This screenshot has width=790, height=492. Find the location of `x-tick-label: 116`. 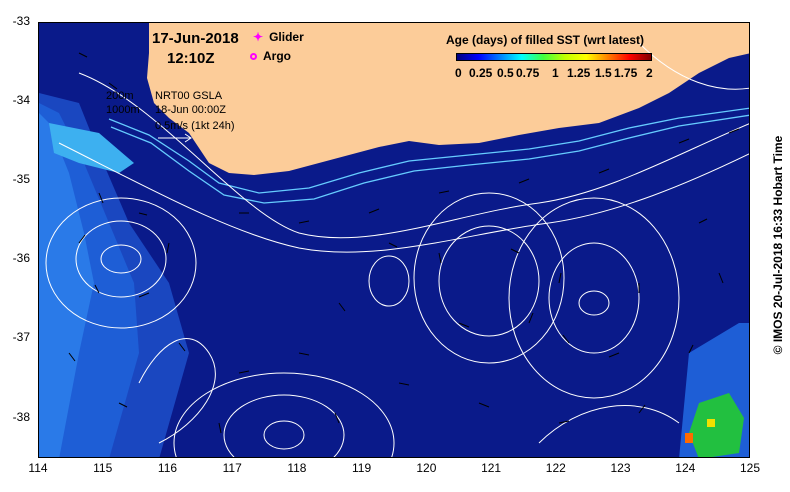

x-tick-label: 116 is located at coordinates (167, 468).